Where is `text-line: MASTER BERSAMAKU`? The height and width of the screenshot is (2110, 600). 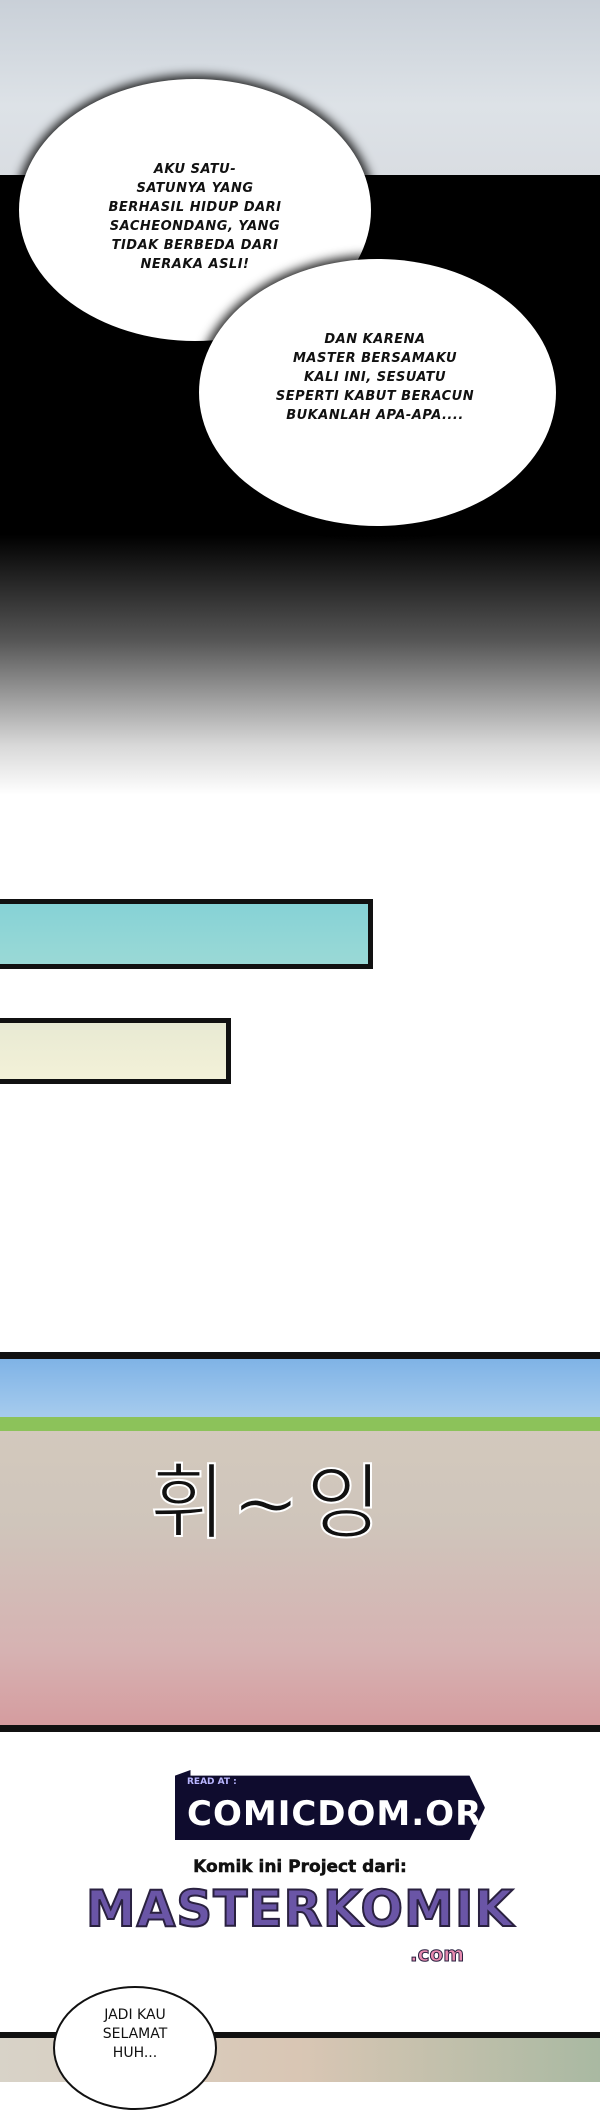
text-line: MASTER BERSAMAKU is located at coordinates (375, 358).